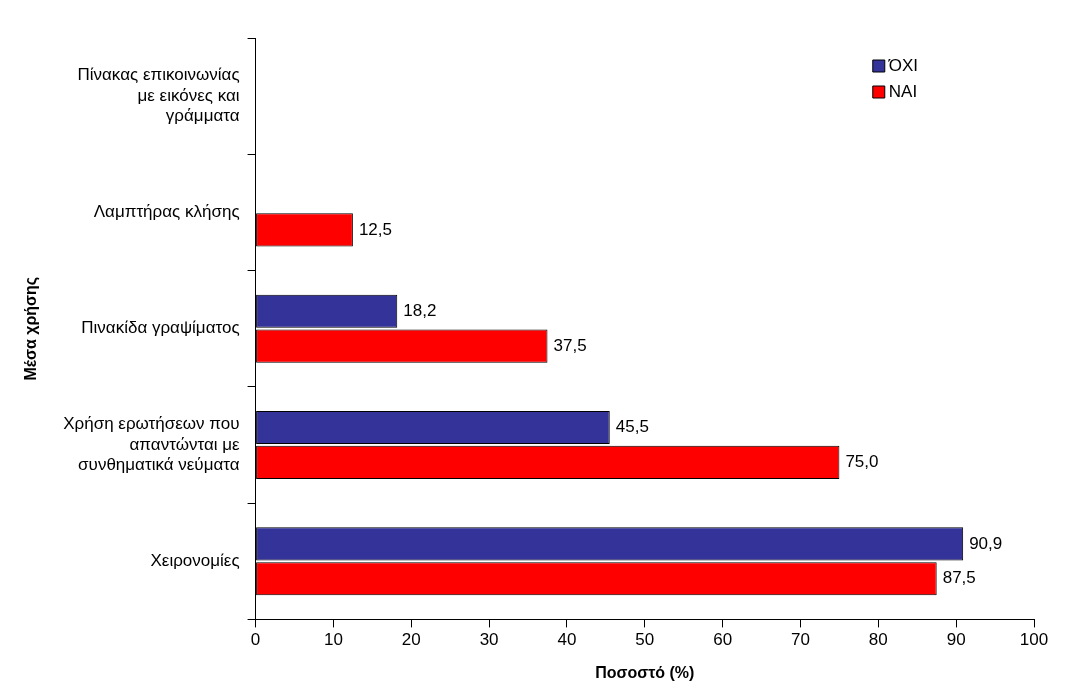 The height and width of the screenshot is (695, 1072). Describe the element at coordinates (1034, 640) in the screenshot. I see `x-tick-label: 100` at that location.